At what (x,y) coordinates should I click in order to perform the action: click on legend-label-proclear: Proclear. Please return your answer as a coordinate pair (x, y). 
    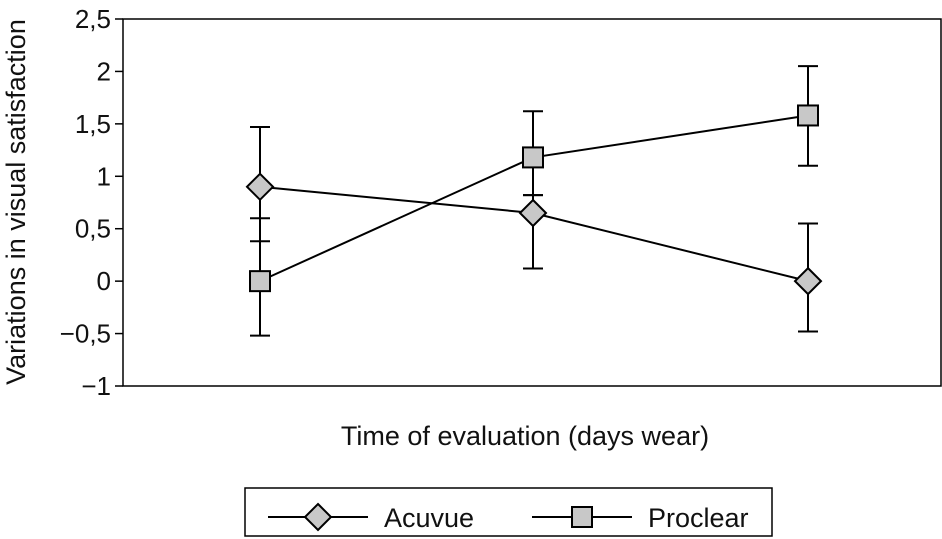
    Looking at the image, I should click on (698, 518).